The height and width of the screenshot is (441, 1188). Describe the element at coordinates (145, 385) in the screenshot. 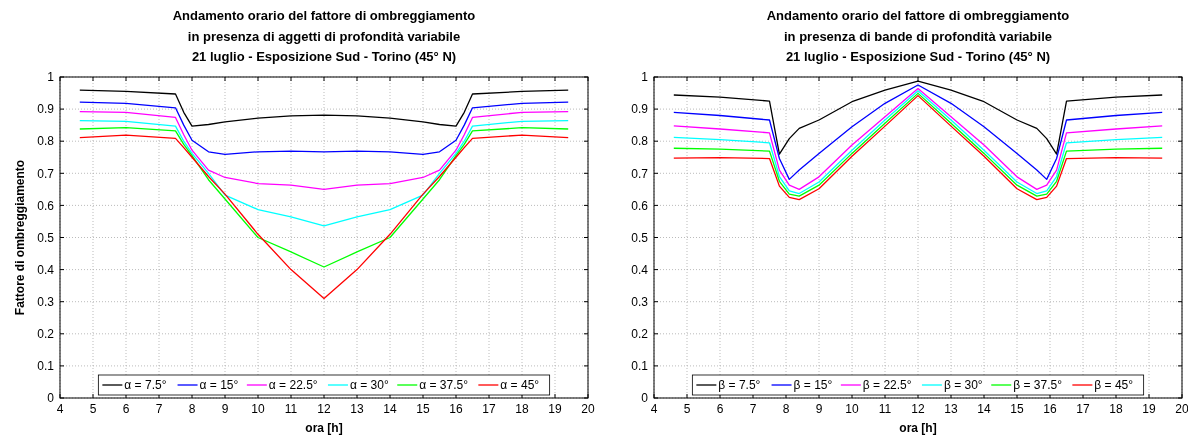

I see `legend-label: α = 7.5°` at that location.